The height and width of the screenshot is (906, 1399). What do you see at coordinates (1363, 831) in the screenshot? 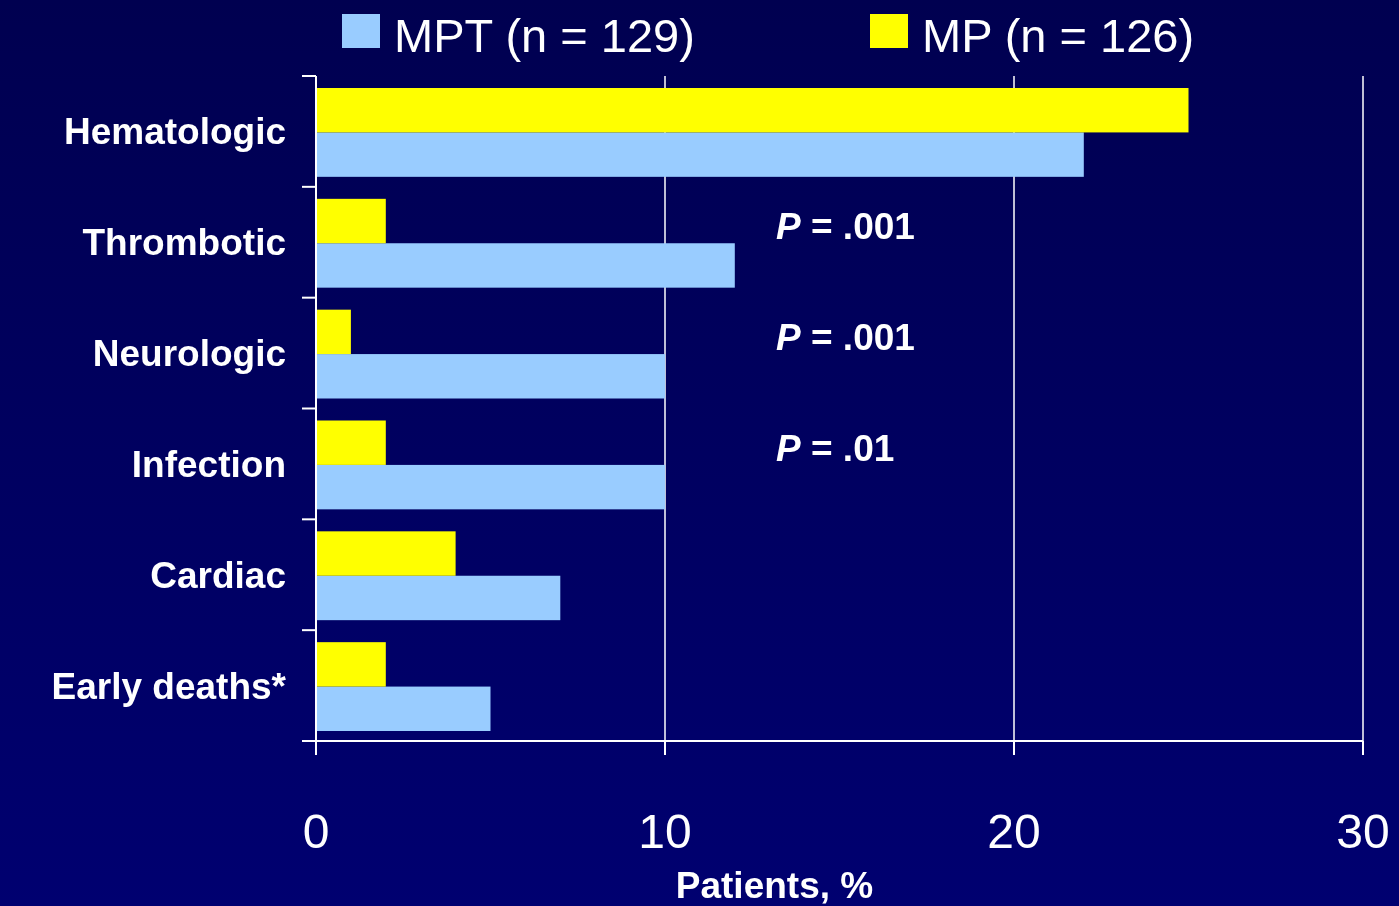
I see `x-tick-label: 30` at bounding box center [1363, 831].